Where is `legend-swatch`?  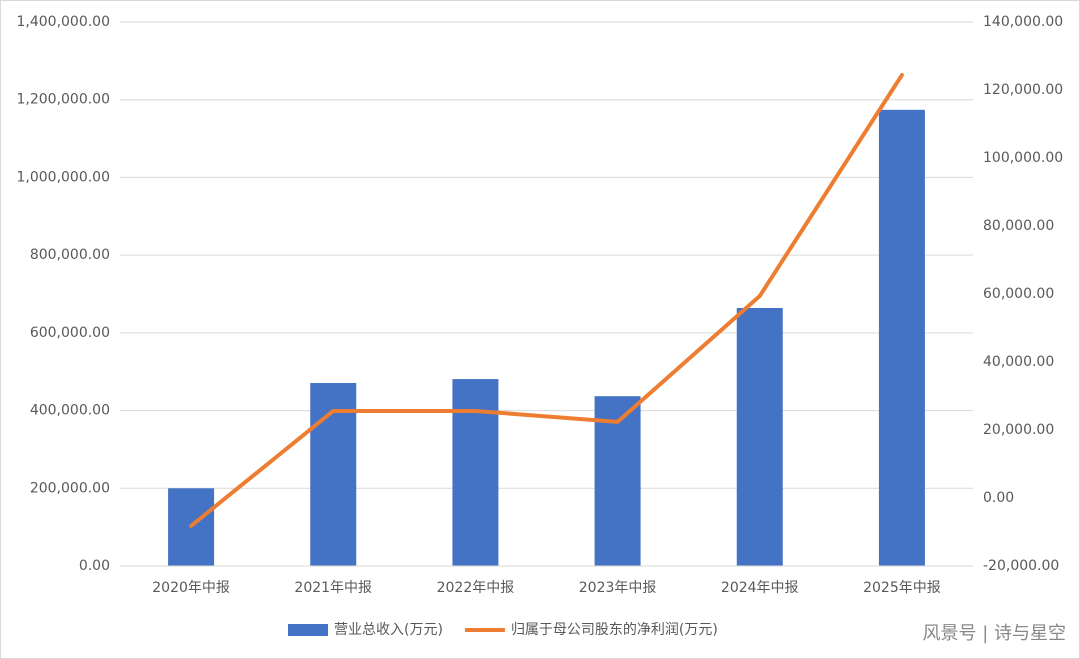 legend-swatch is located at coordinates (308, 630).